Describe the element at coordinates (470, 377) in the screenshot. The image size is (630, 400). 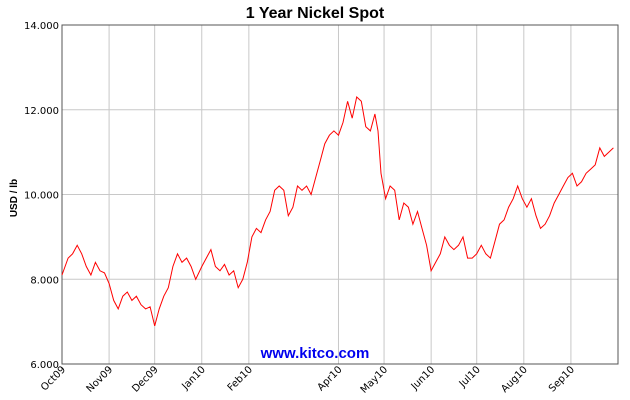
I see `x-tick-label: Jul10` at that location.